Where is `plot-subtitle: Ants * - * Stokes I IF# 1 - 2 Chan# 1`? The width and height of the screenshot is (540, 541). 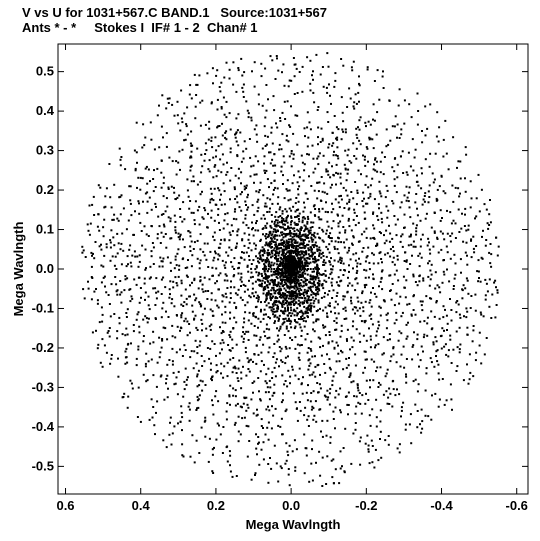
plot-subtitle: Ants * - * Stokes I IF# 1 - 2 Chan# 1 is located at coordinates (140, 27).